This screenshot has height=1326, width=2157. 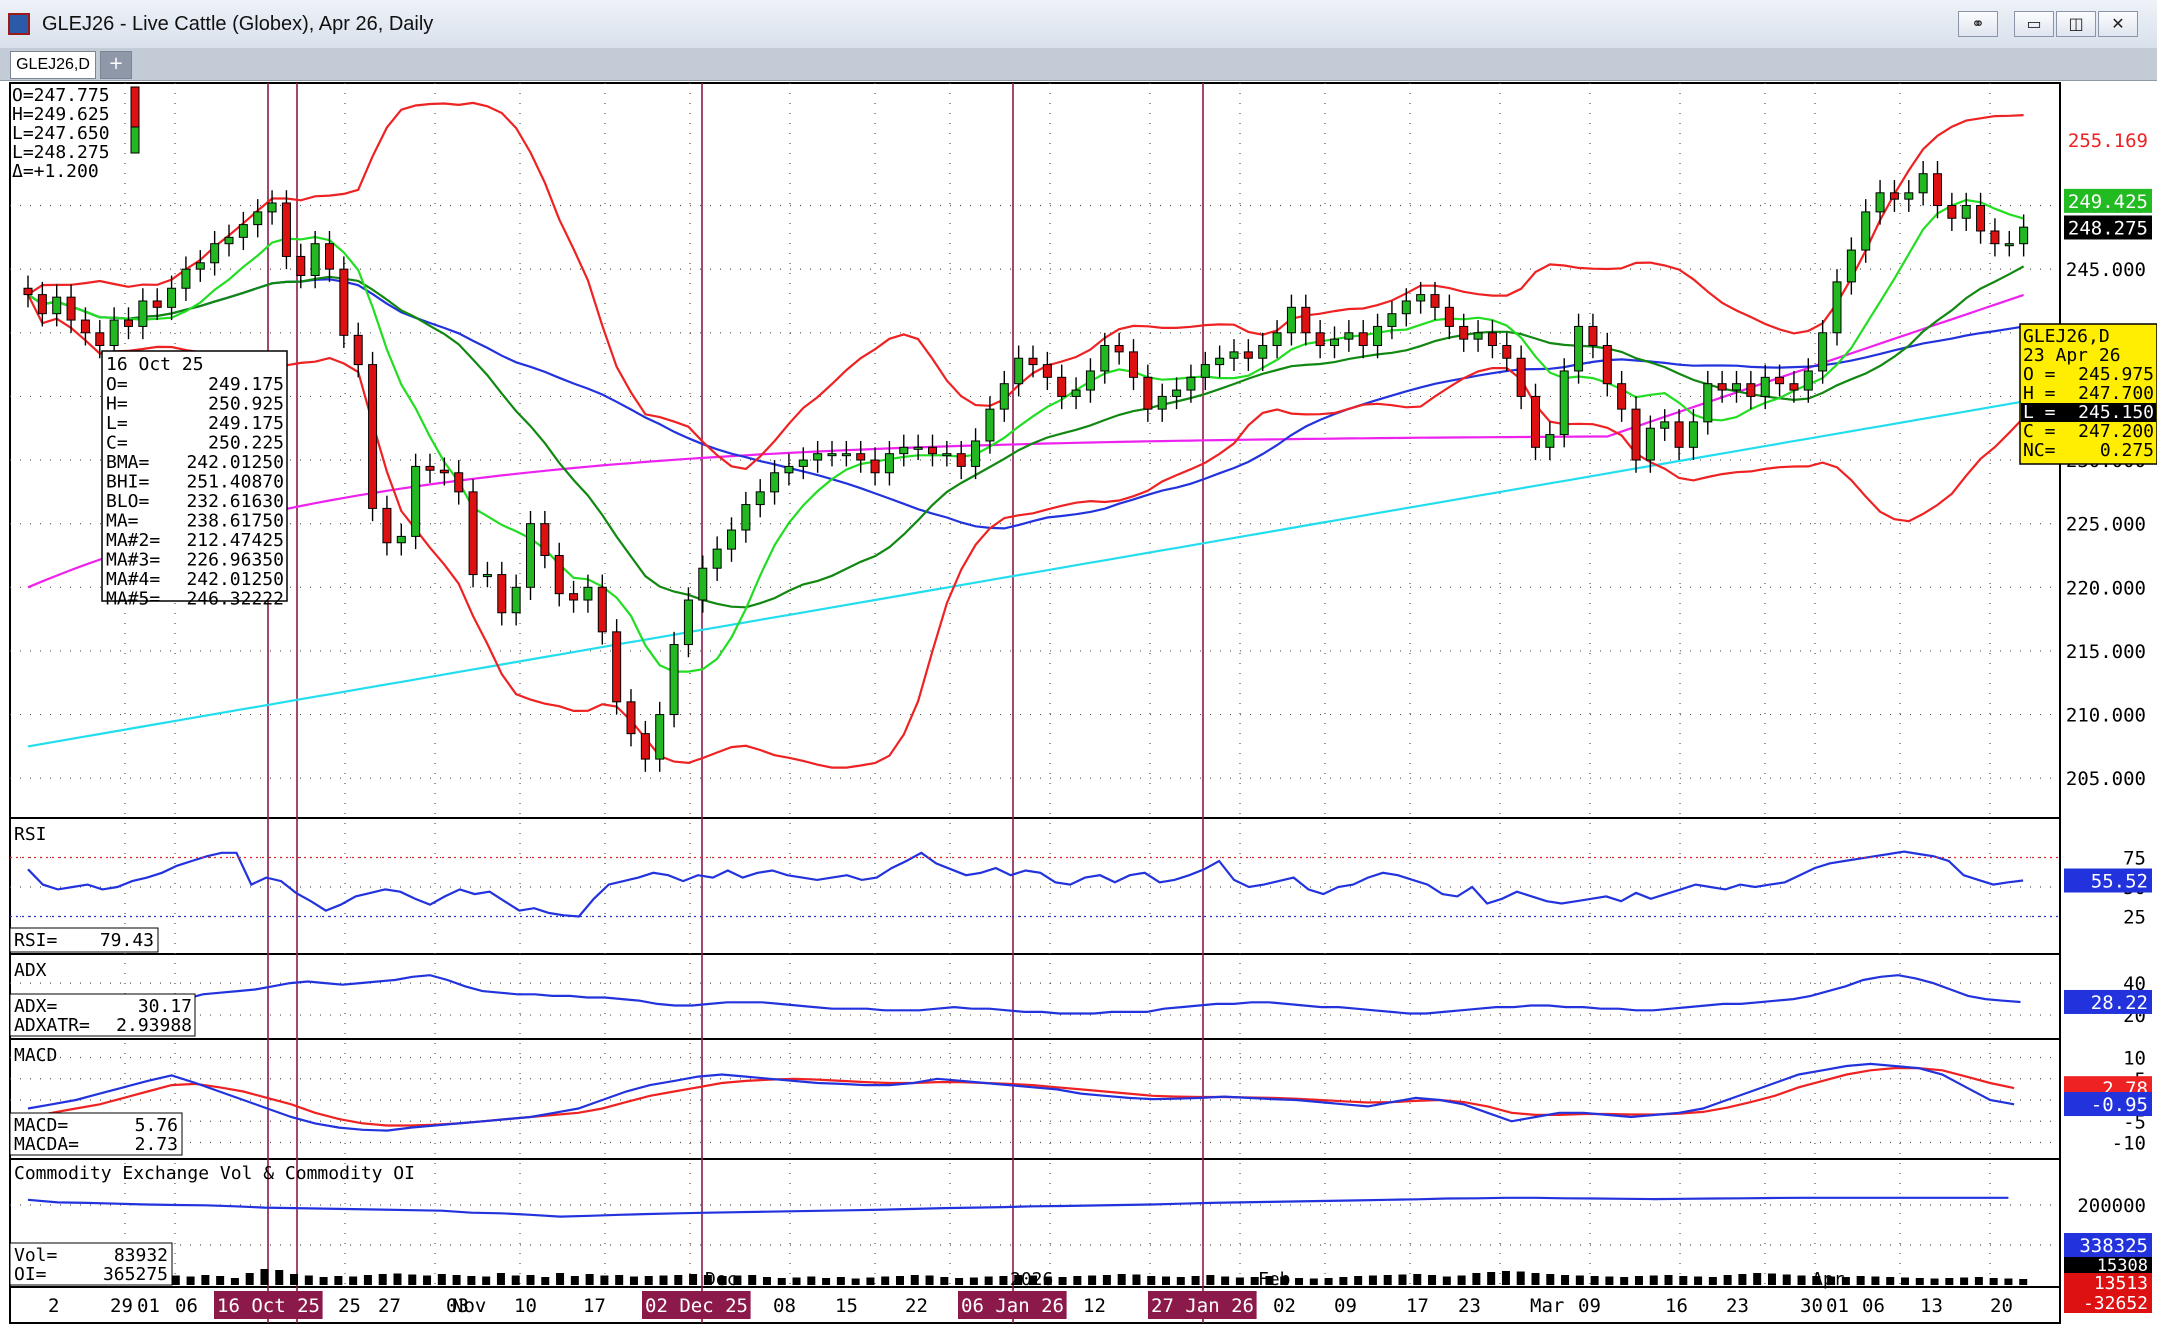 I want to click on last-bar-row-value: 245.150, so click(x=2116, y=412).